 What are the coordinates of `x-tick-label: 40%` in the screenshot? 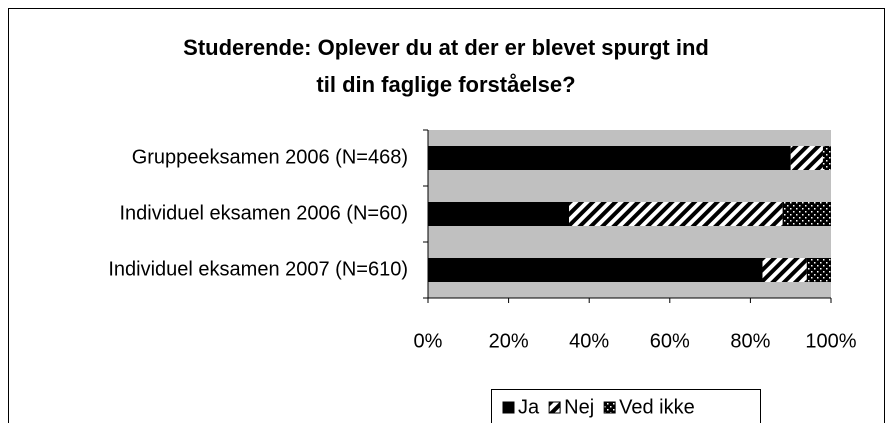 It's located at (589, 341).